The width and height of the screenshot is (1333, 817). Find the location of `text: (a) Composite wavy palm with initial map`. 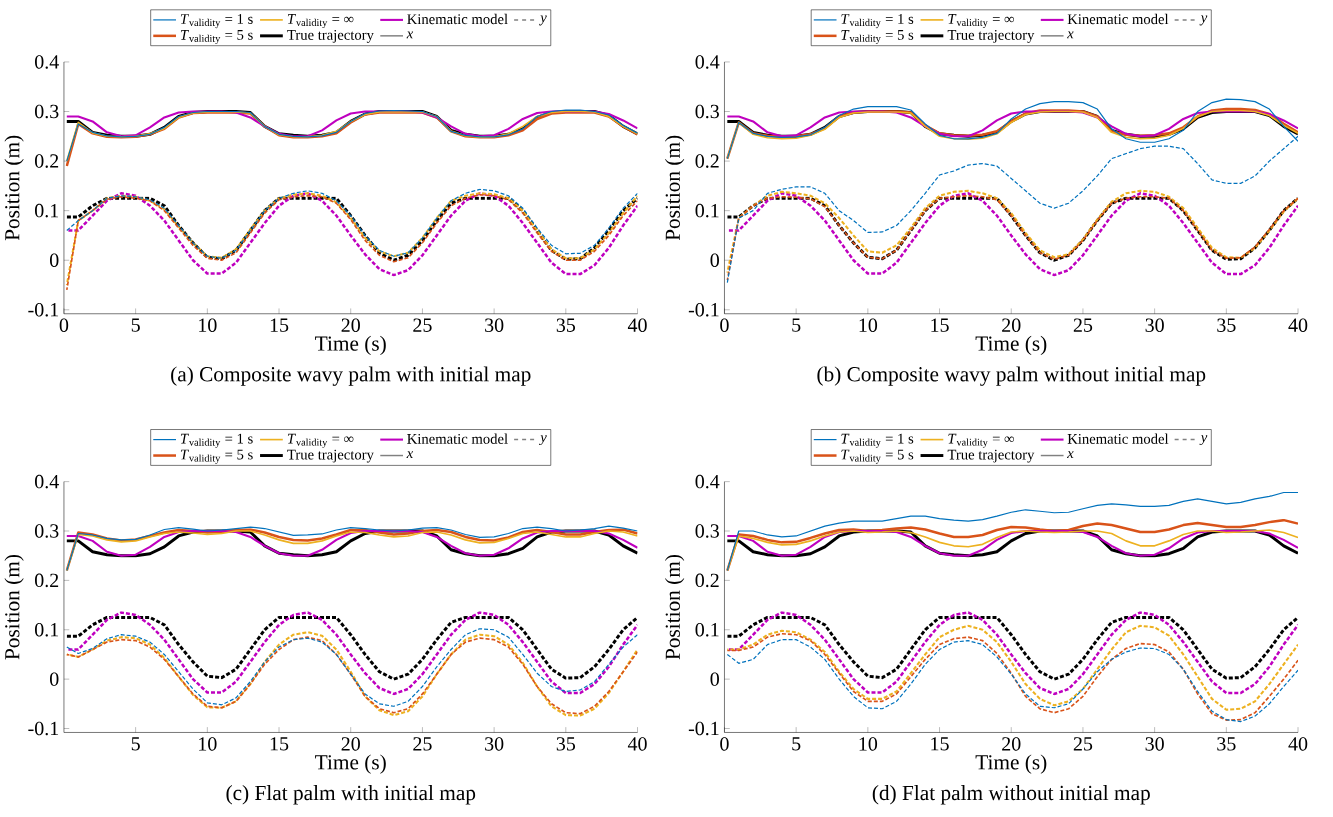

text: (a) Composite wavy palm with initial map is located at coordinates (351, 376).